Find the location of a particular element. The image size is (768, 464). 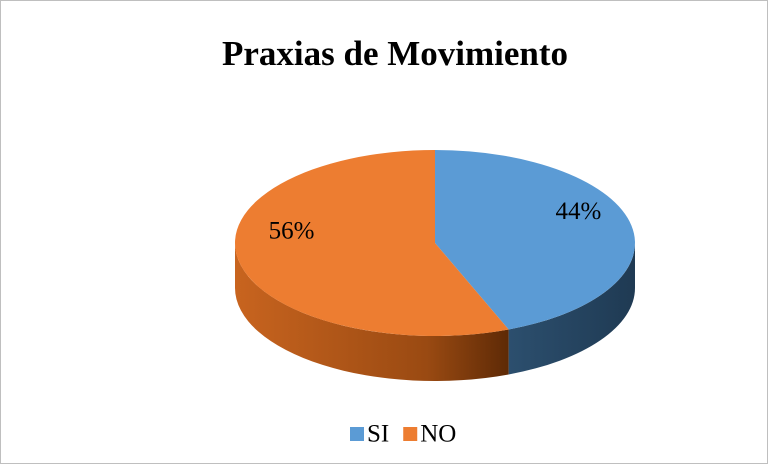

data-label: 56% is located at coordinates (292, 230).